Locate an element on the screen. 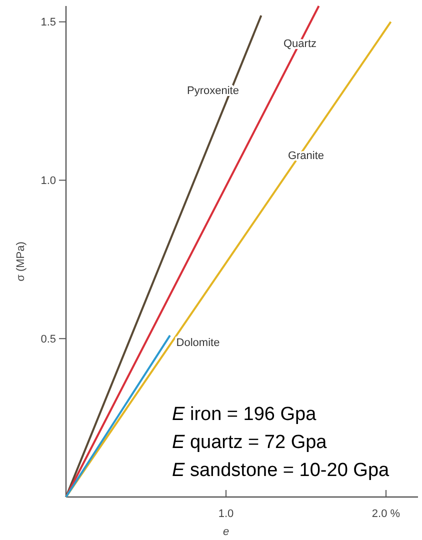 This screenshot has width=422, height=540. series-label: Dolomite is located at coordinates (198, 343).